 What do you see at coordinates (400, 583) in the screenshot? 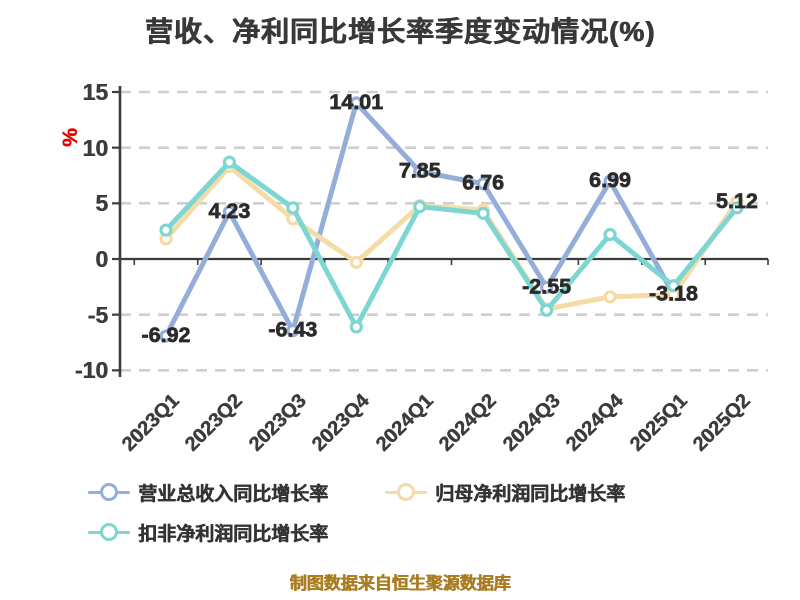
I see `data-source-note: 制图数据来自恒生聚源数据库` at bounding box center [400, 583].